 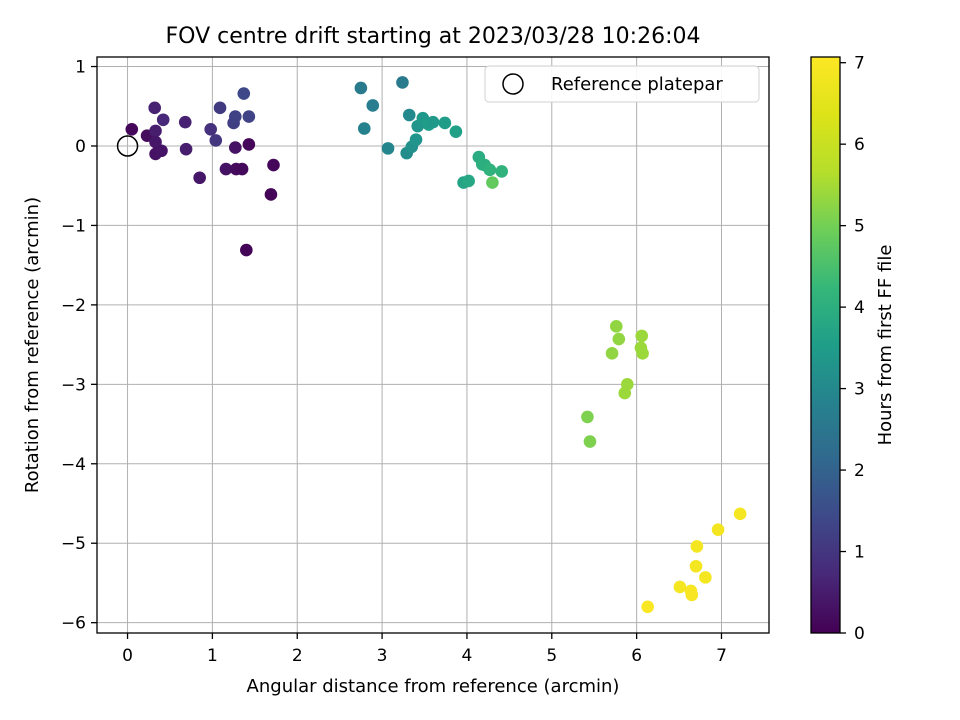 What do you see at coordinates (73, 465) in the screenshot?
I see `y-tick-label: −4` at bounding box center [73, 465].